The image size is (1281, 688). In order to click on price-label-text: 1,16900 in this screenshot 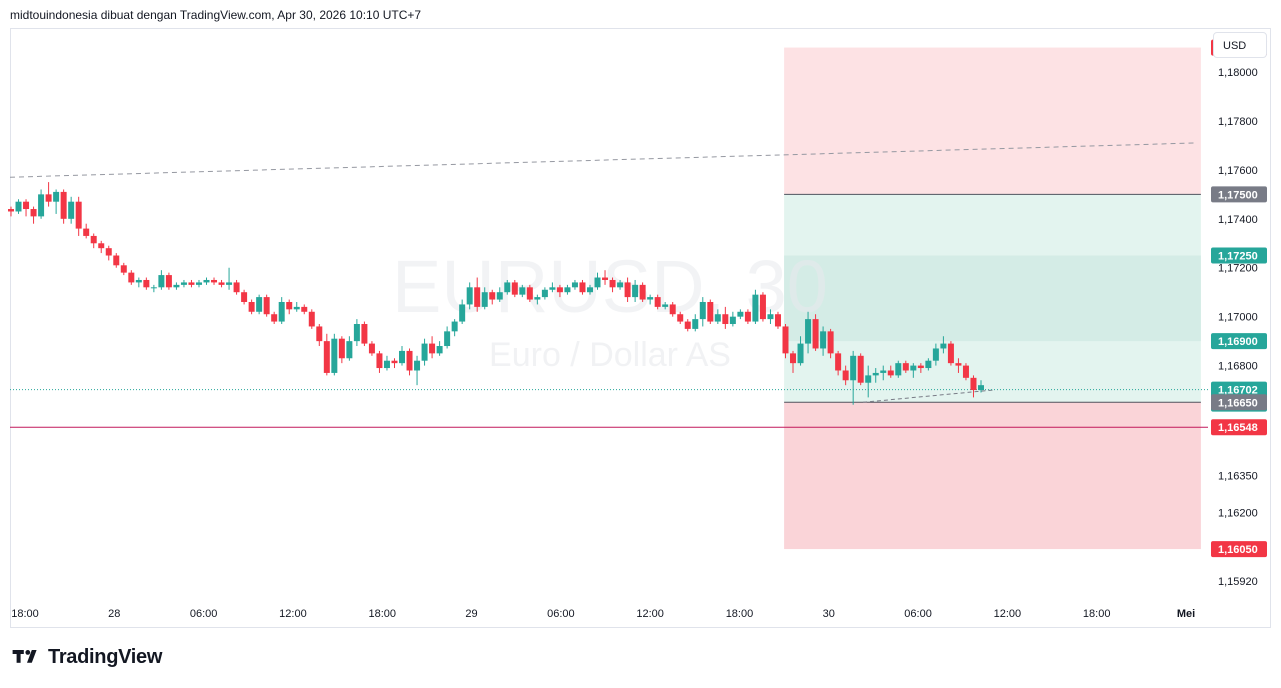, I will do `click(1238, 342)`.